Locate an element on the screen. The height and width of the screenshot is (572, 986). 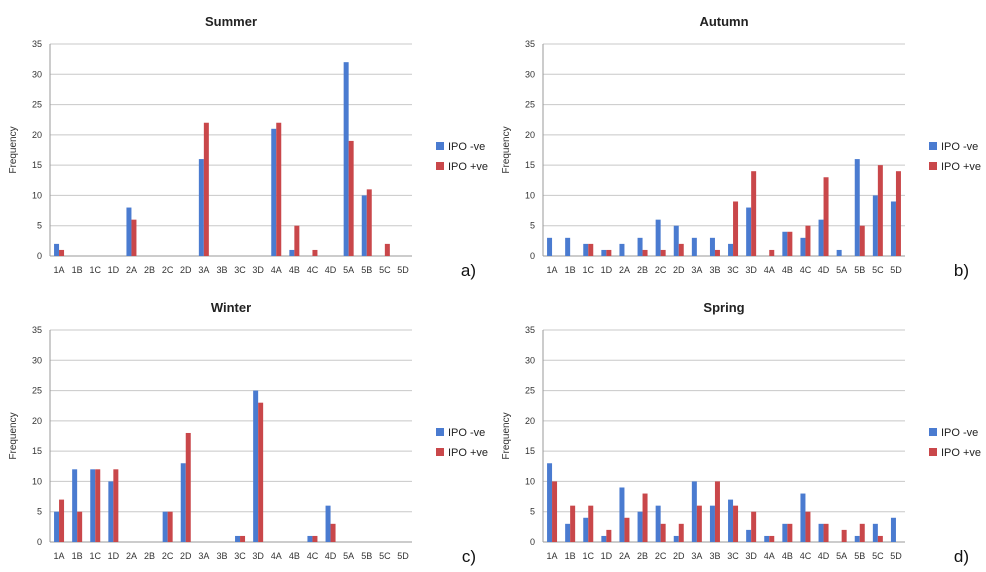
bar-ipo-neg-5c is located at coordinates (875, 532).